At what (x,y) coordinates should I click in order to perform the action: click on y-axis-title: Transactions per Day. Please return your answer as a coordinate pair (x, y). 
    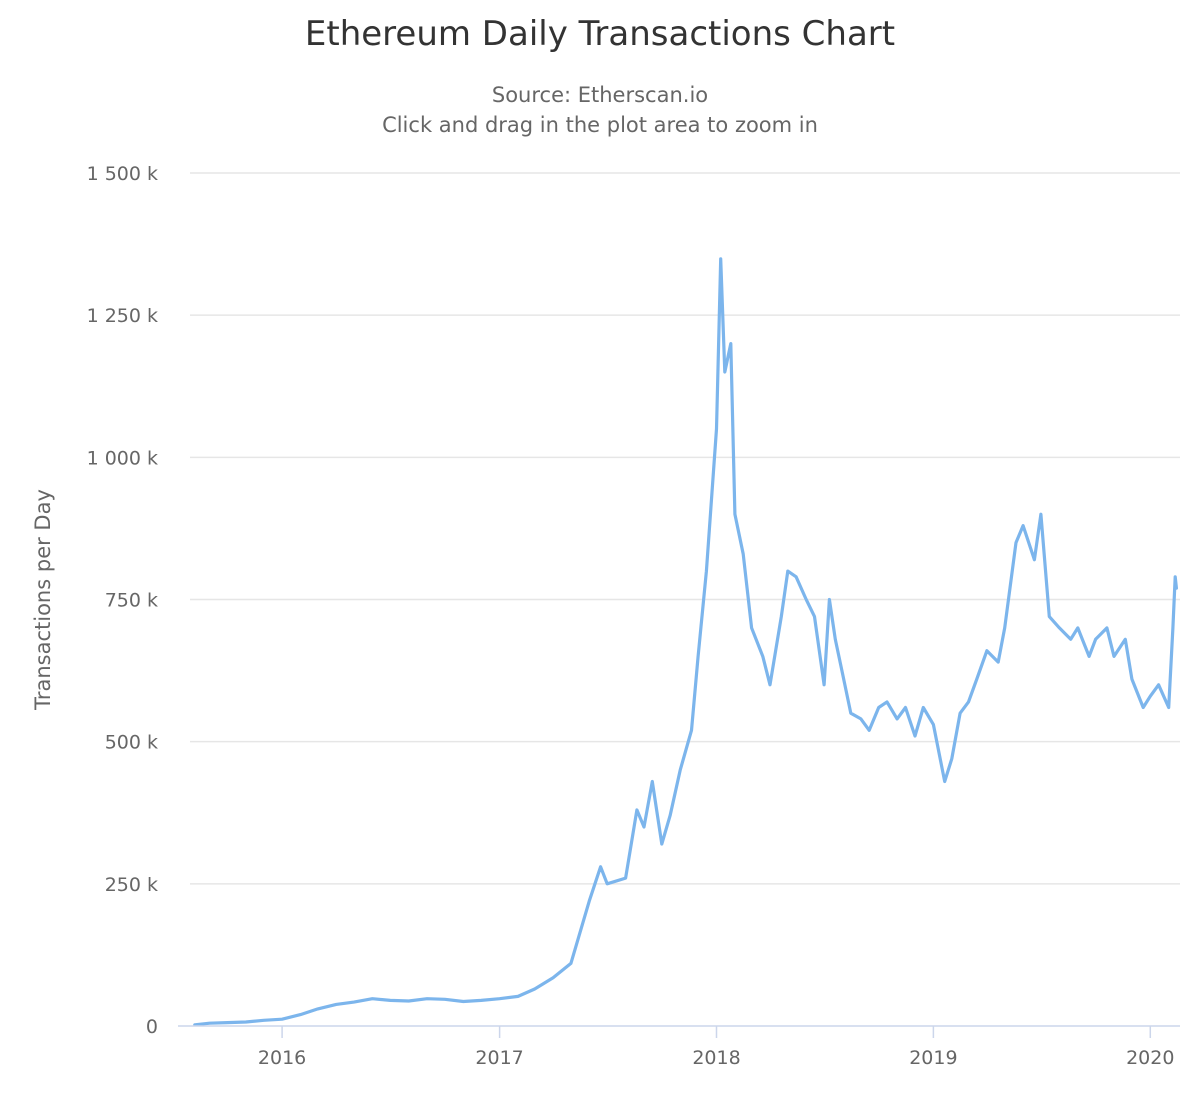
    Looking at the image, I should click on (43, 600).